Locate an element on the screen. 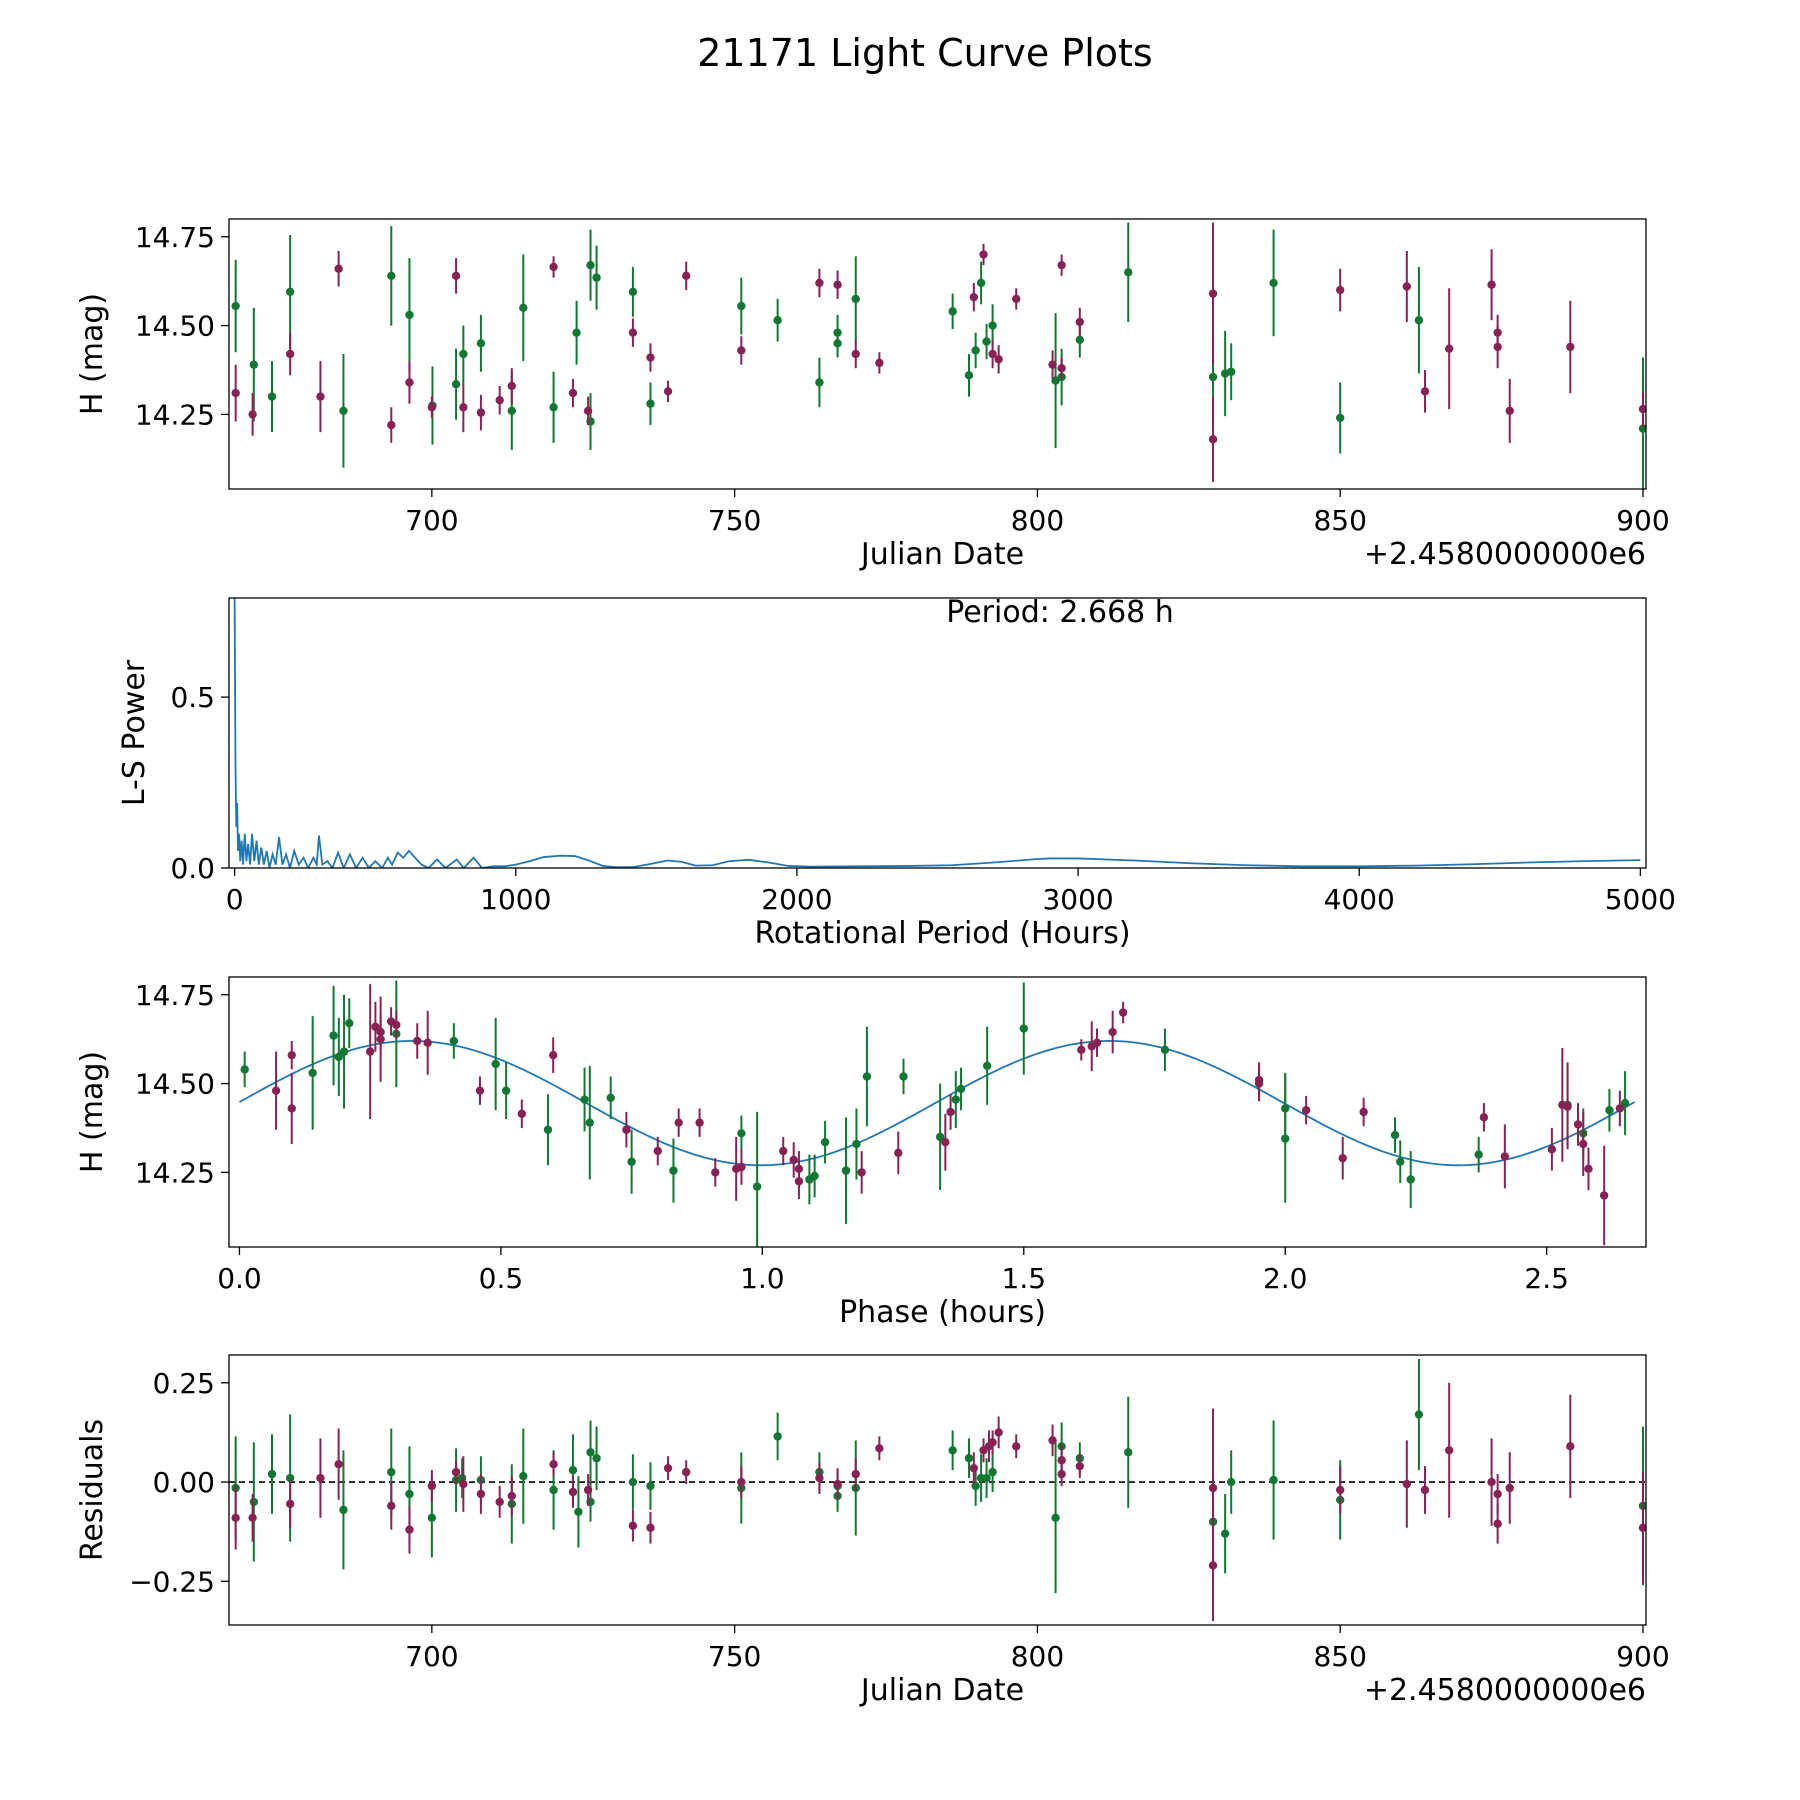 This screenshot has width=1800, height=1800. x-offset-text: +2.4580000000e6 is located at coordinates (1505, 1690).